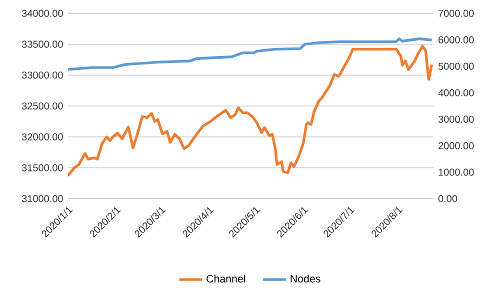 This screenshot has width=494, height=292. Describe the element at coordinates (42, 13) in the screenshot. I see `y-tick-label: 34000.00` at that location.